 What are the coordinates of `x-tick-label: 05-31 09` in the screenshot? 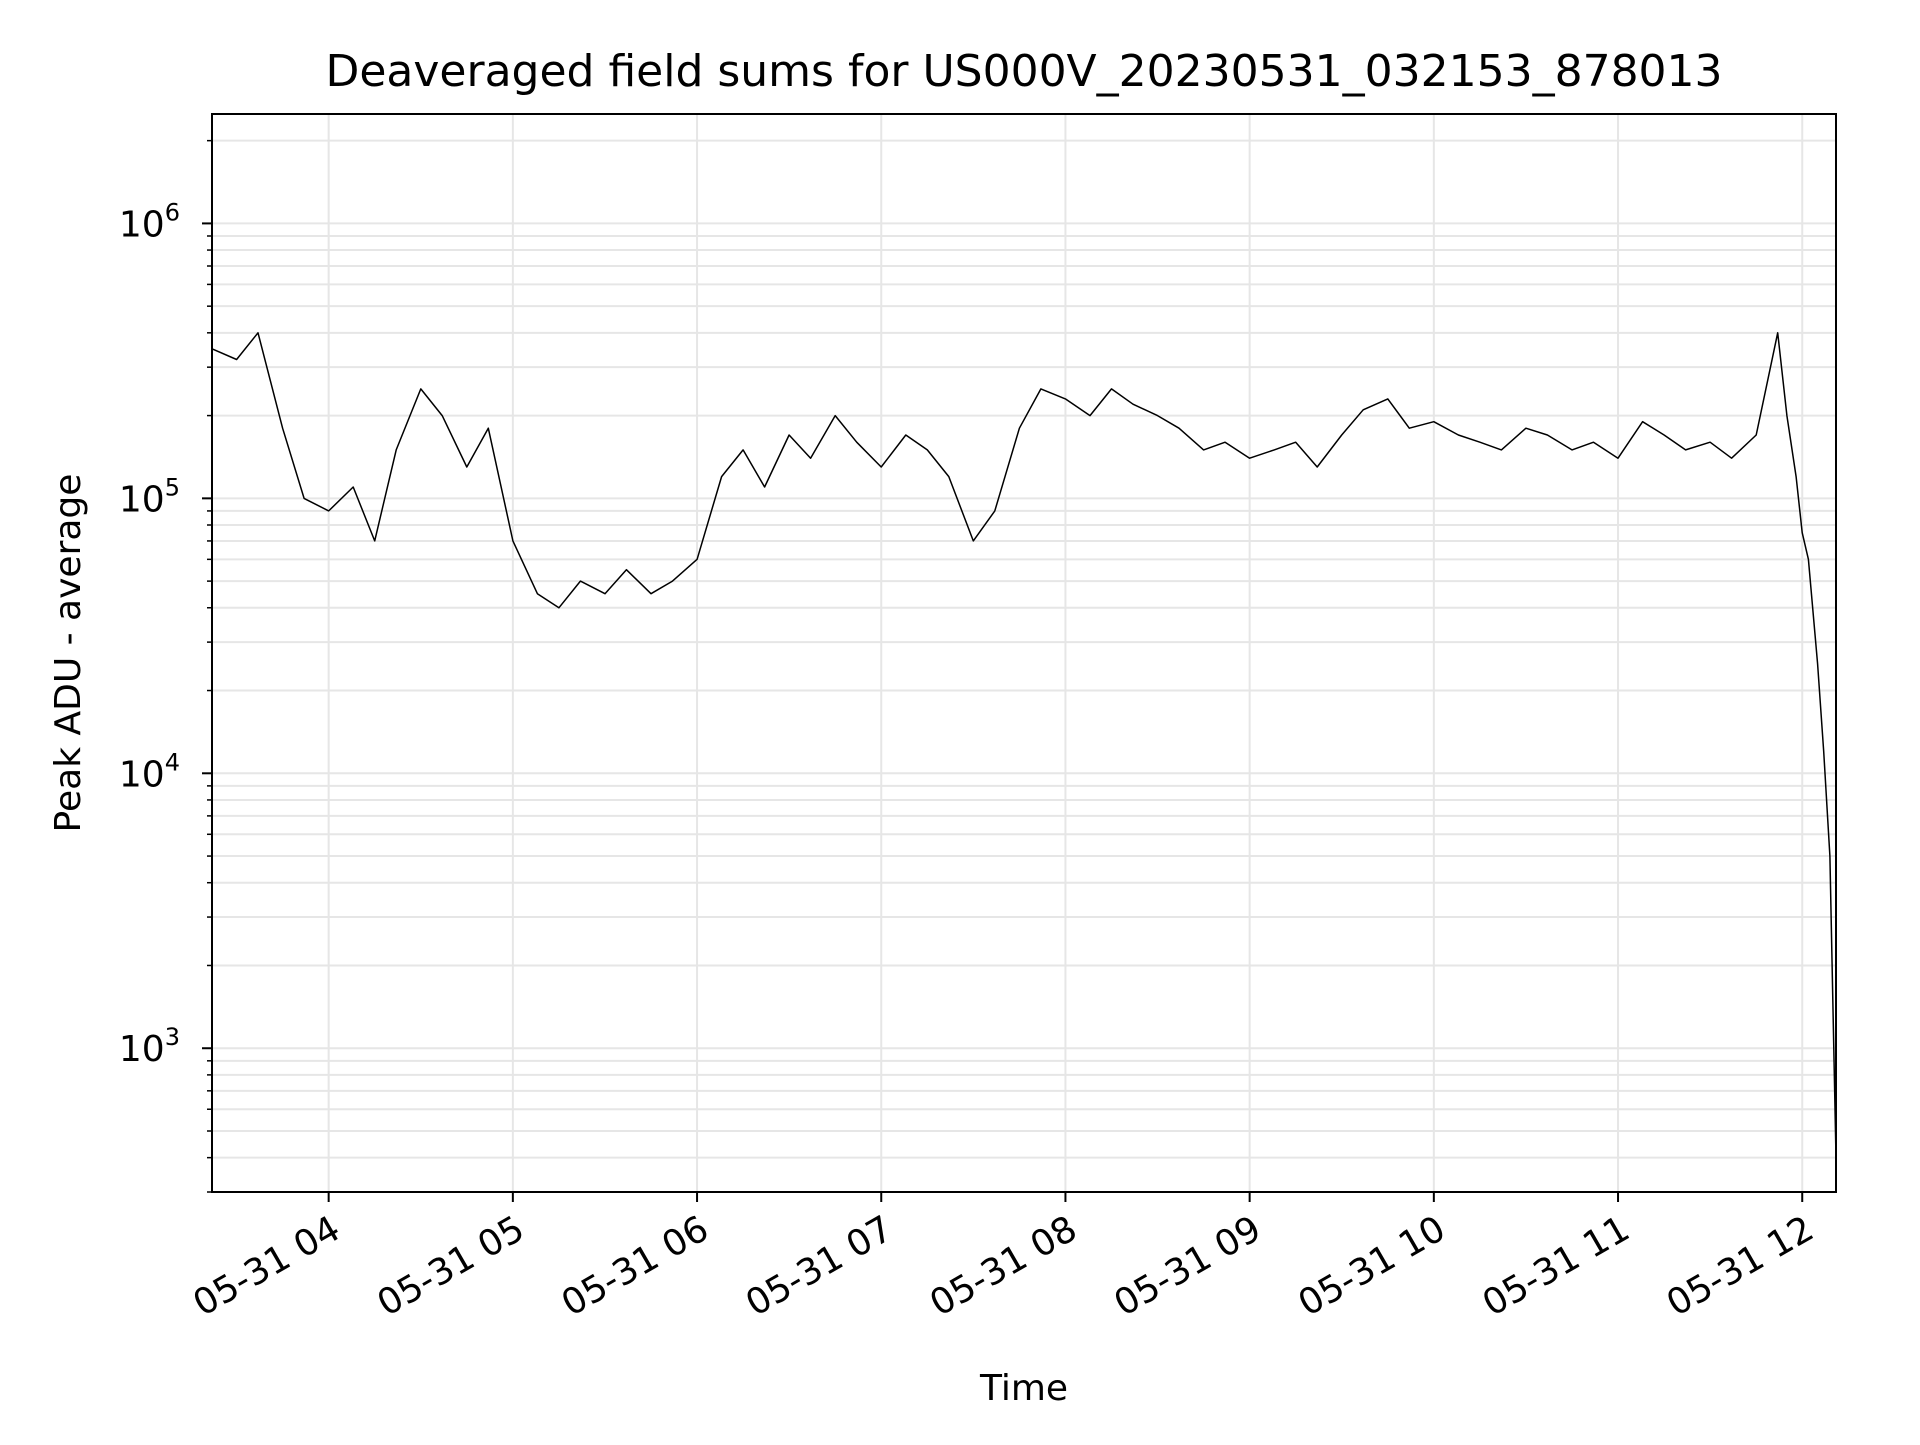 It's located at (1187, 1266).